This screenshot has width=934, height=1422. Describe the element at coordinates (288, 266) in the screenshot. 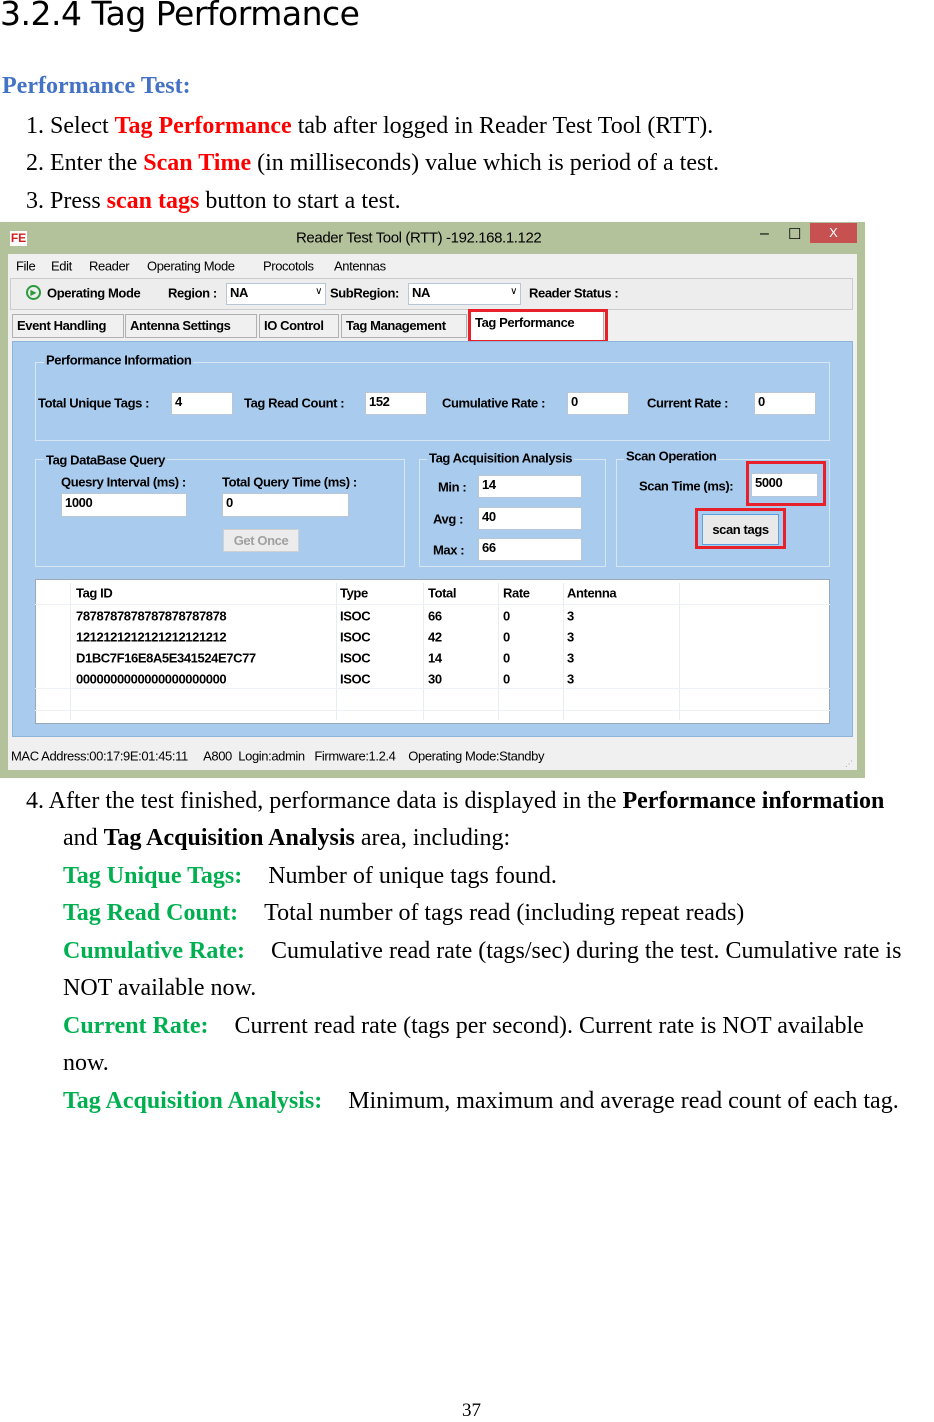

I see `menu-protocols: Procotols` at that location.